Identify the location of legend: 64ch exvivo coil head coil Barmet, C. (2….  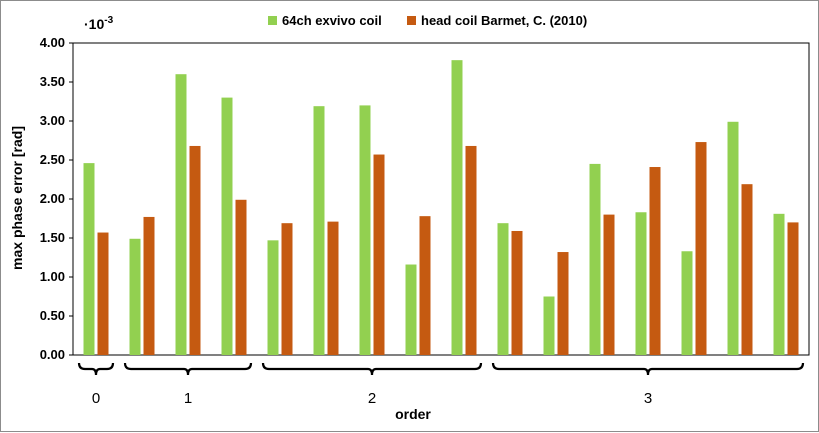
(427, 20).